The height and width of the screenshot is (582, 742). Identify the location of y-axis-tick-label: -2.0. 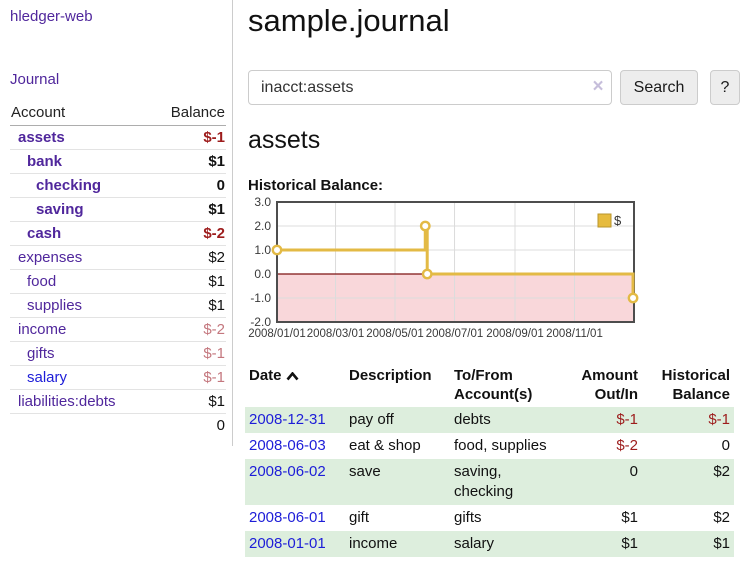
(260, 322).